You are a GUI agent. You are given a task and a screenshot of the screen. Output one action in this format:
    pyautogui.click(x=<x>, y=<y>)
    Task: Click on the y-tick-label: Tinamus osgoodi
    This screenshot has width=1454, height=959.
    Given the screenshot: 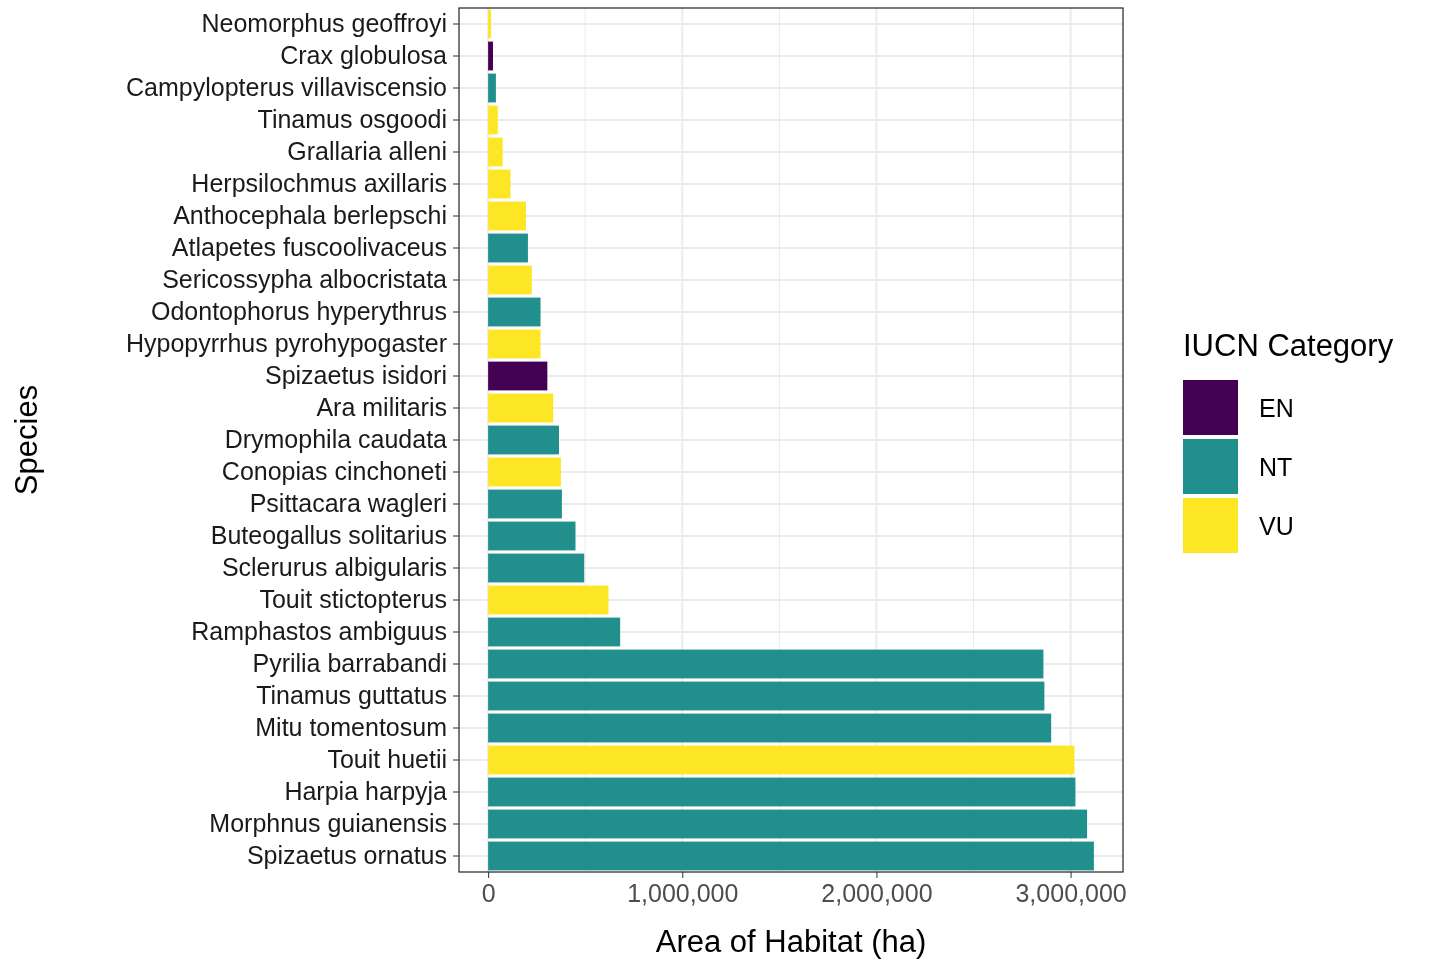 What is the action you would take?
    pyautogui.click(x=352, y=119)
    